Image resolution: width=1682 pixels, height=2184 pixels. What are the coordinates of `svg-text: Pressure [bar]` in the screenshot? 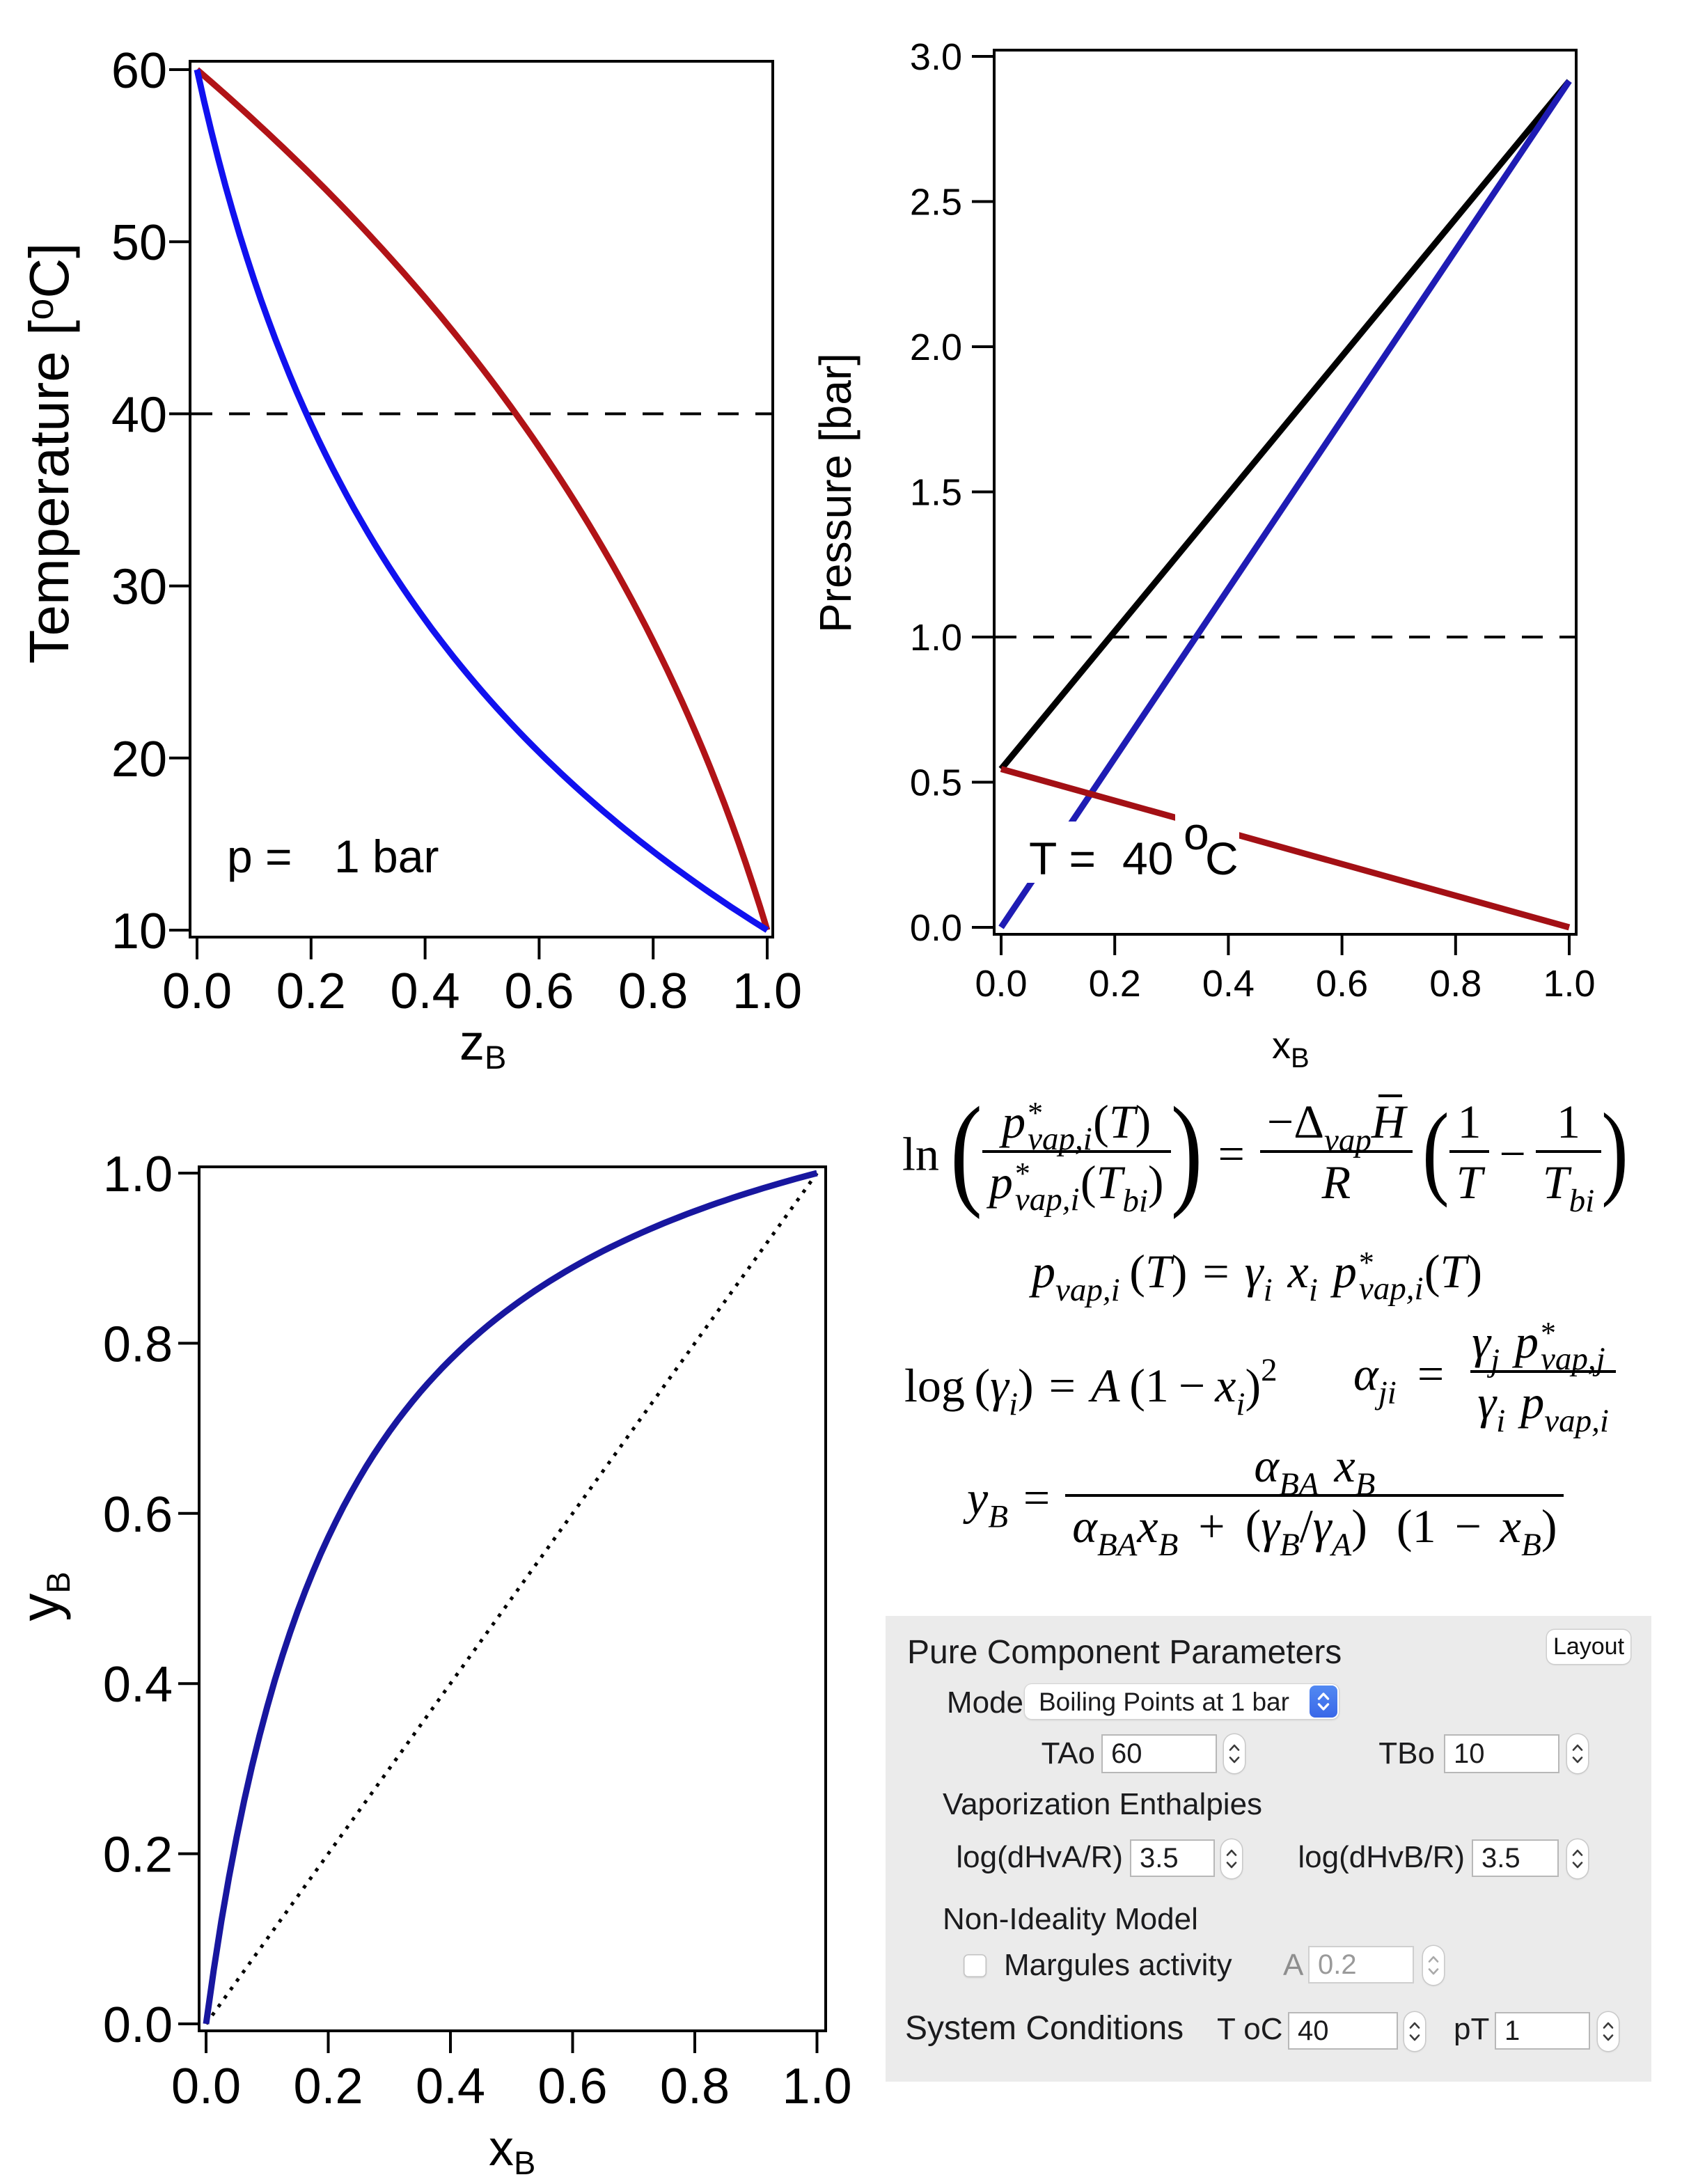 It's located at (835, 493).